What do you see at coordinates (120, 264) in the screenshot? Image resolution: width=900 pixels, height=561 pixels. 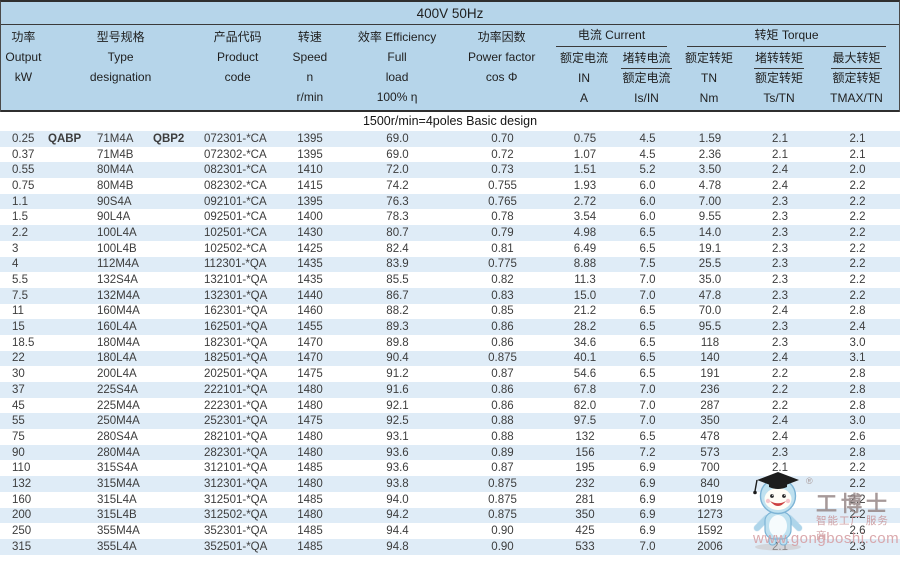 I see `type-cell: 112M4A` at bounding box center [120, 264].